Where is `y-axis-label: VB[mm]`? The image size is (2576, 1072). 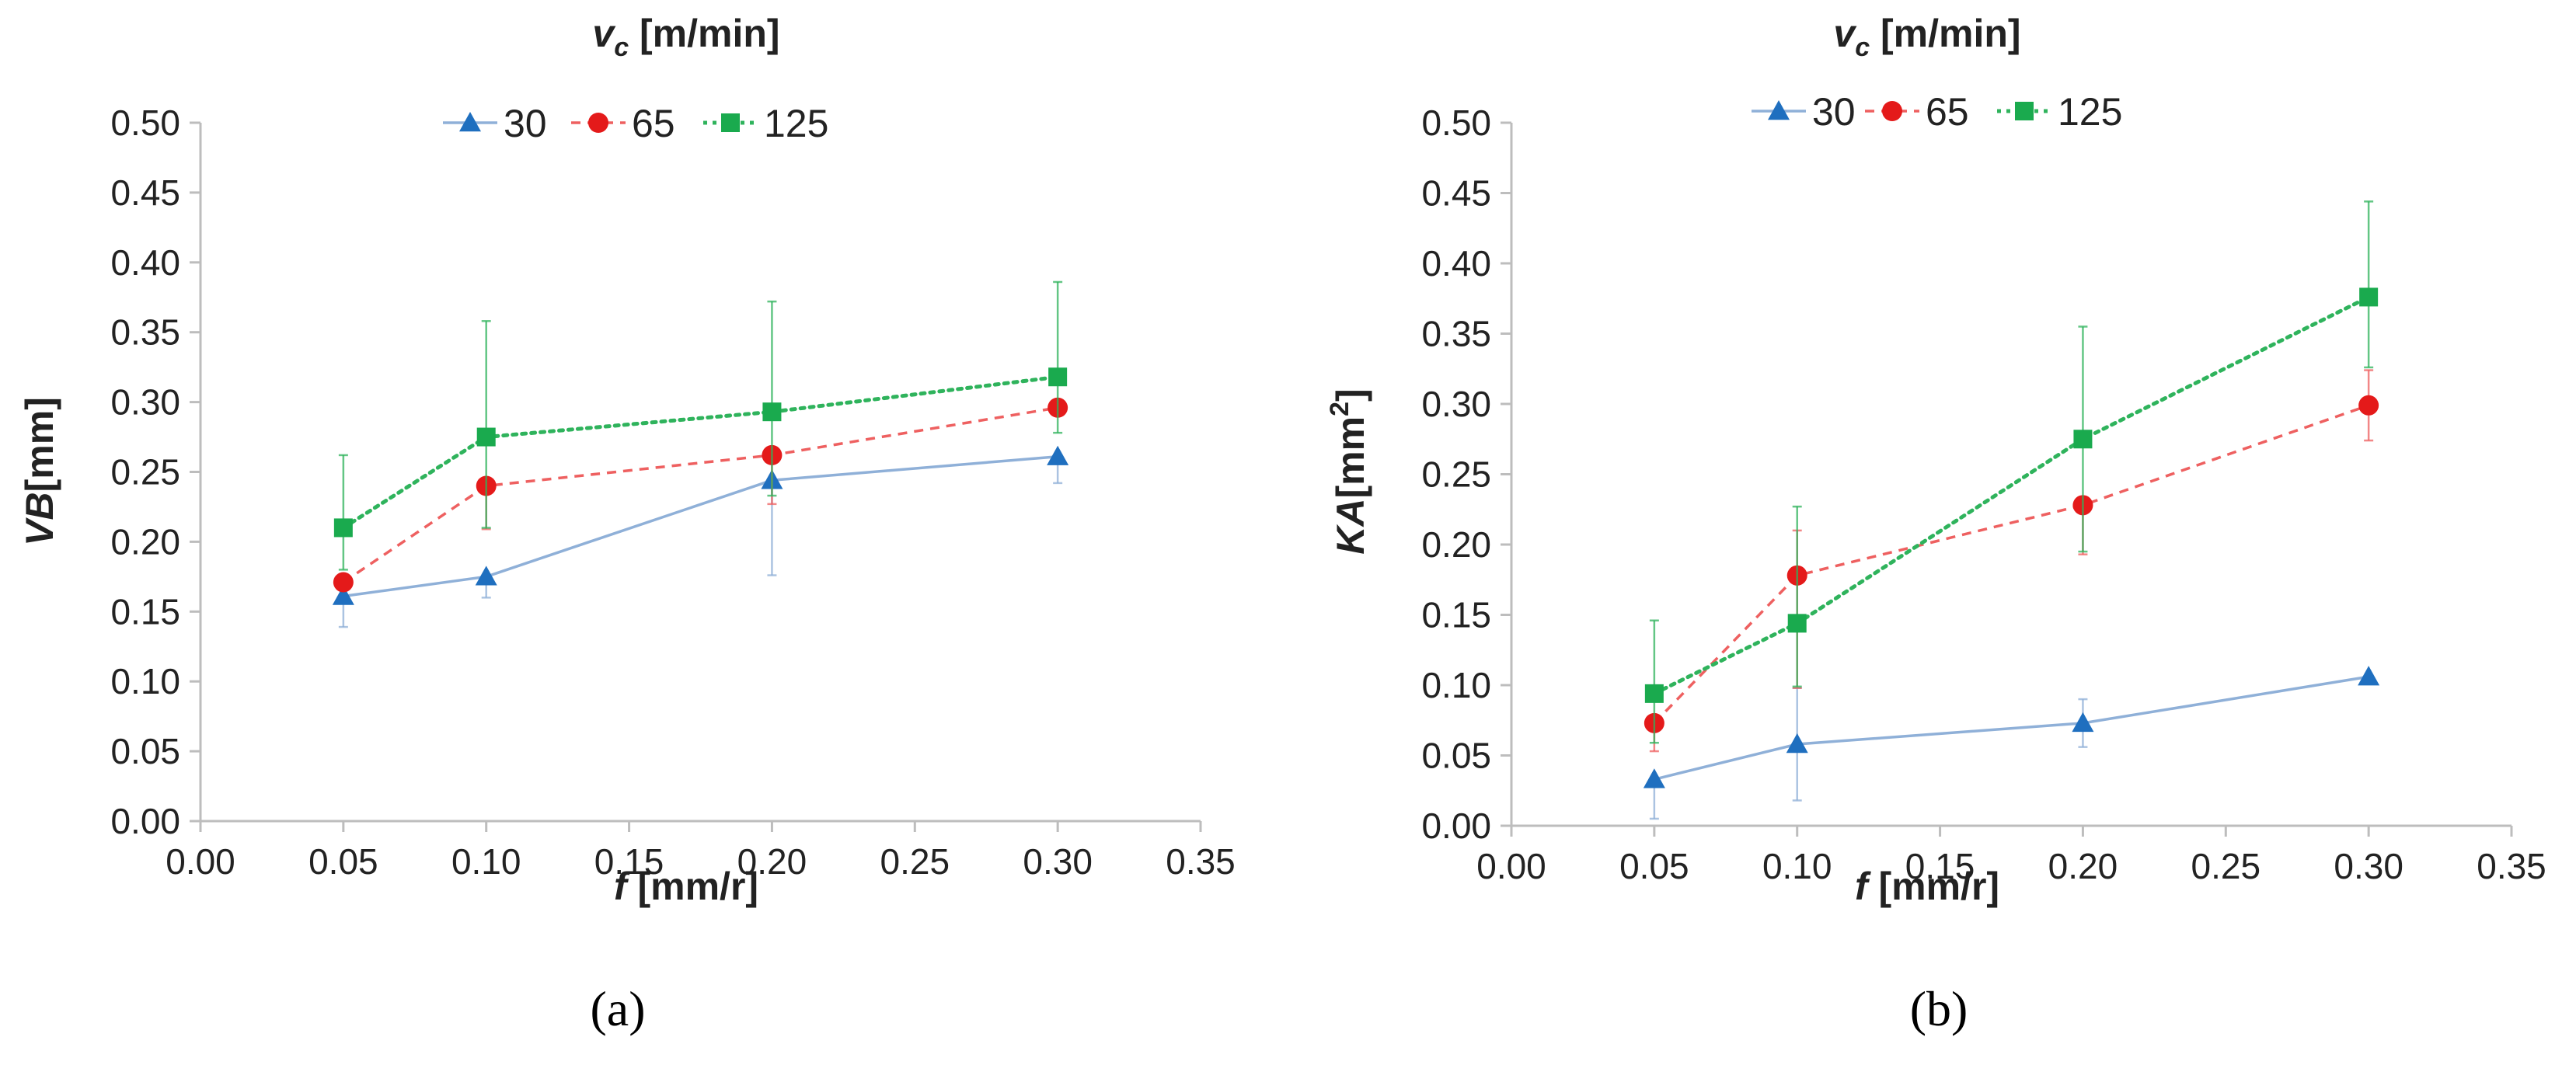 y-axis-label: VB[mm] is located at coordinates (39, 471).